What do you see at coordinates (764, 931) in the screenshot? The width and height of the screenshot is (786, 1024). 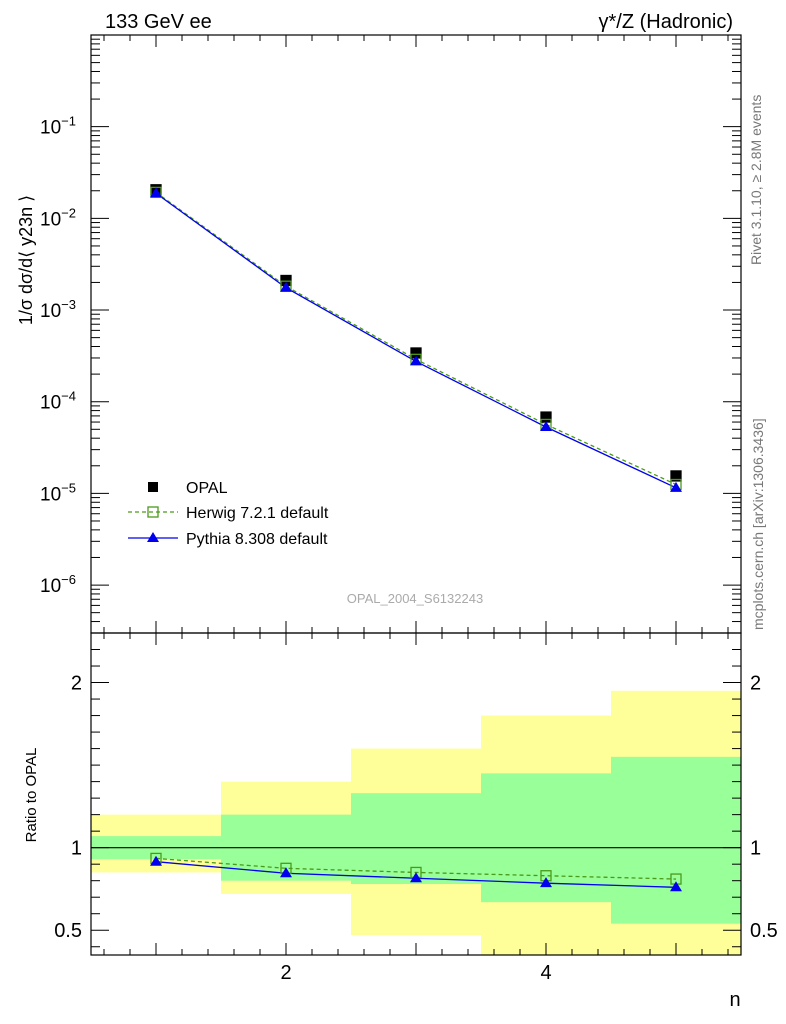 I see `ratio-y-tick-label-right-0.5: 0.5` at bounding box center [764, 931].